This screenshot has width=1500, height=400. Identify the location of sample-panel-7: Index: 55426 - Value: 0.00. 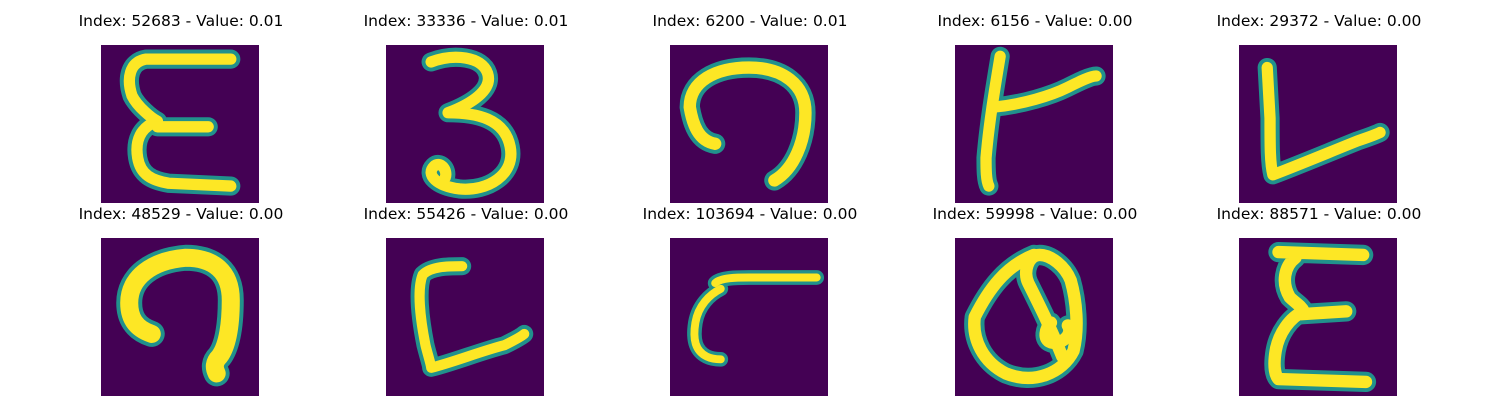
(466, 300).